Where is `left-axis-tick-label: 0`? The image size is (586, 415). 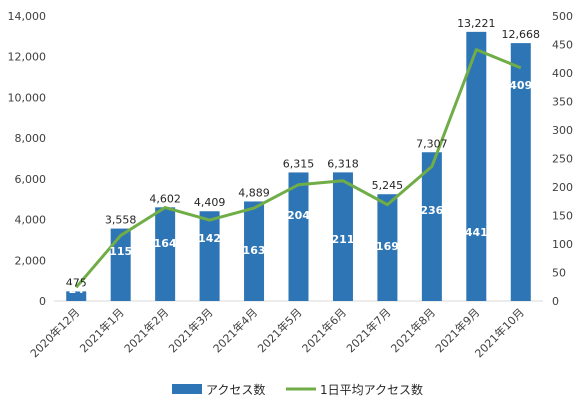
left-axis-tick-label: 0 is located at coordinates (42, 301).